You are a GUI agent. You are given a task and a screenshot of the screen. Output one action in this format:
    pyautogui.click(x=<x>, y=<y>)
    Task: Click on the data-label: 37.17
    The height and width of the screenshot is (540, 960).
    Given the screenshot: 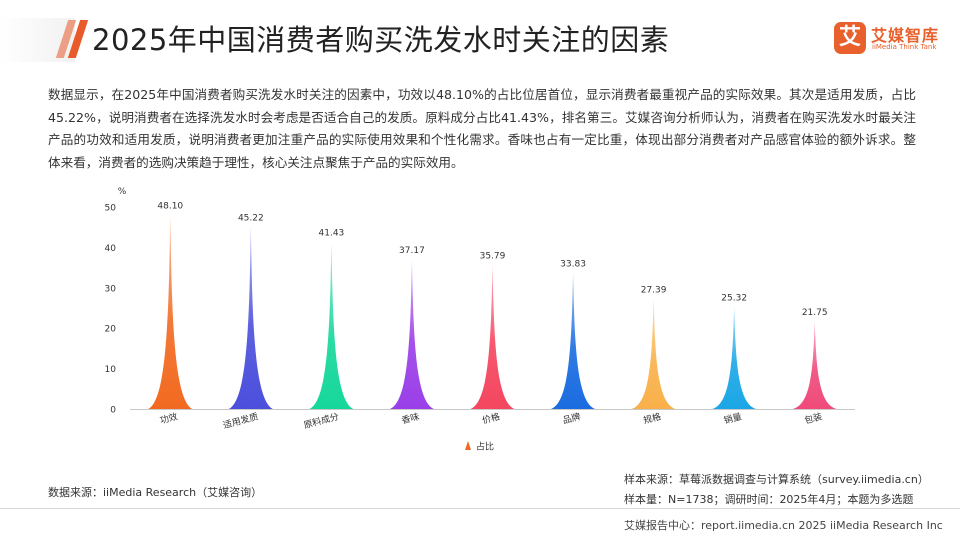 What is the action you would take?
    pyautogui.click(x=412, y=251)
    